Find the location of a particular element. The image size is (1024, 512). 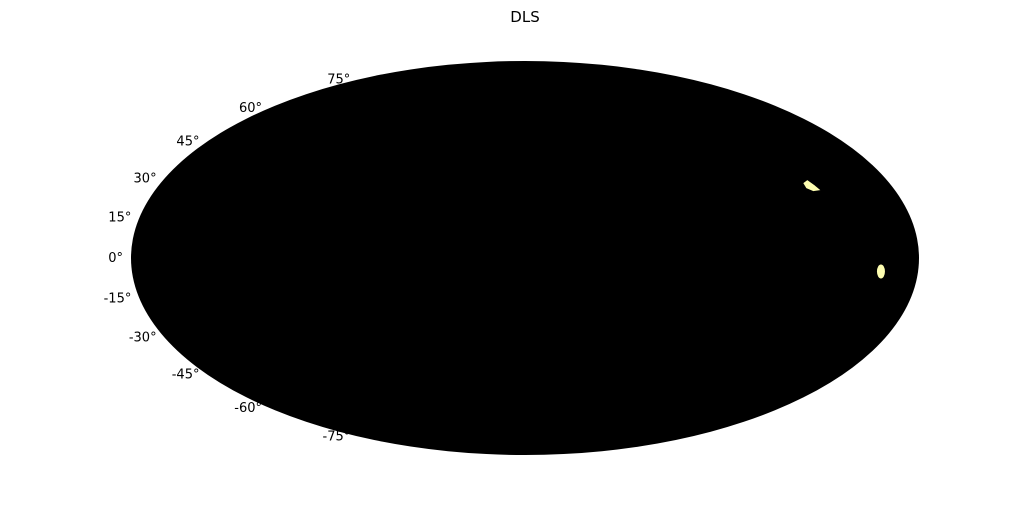

latitude-tick-label: -75° is located at coordinates (337, 436).